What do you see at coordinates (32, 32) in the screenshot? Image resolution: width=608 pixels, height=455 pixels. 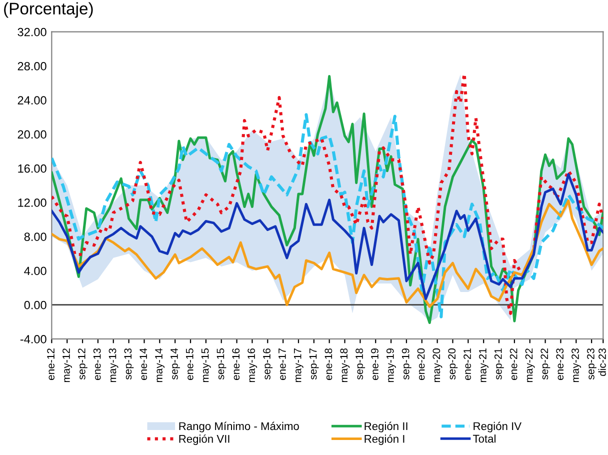 I see `y-tick-label: 32.00` at bounding box center [32, 32].